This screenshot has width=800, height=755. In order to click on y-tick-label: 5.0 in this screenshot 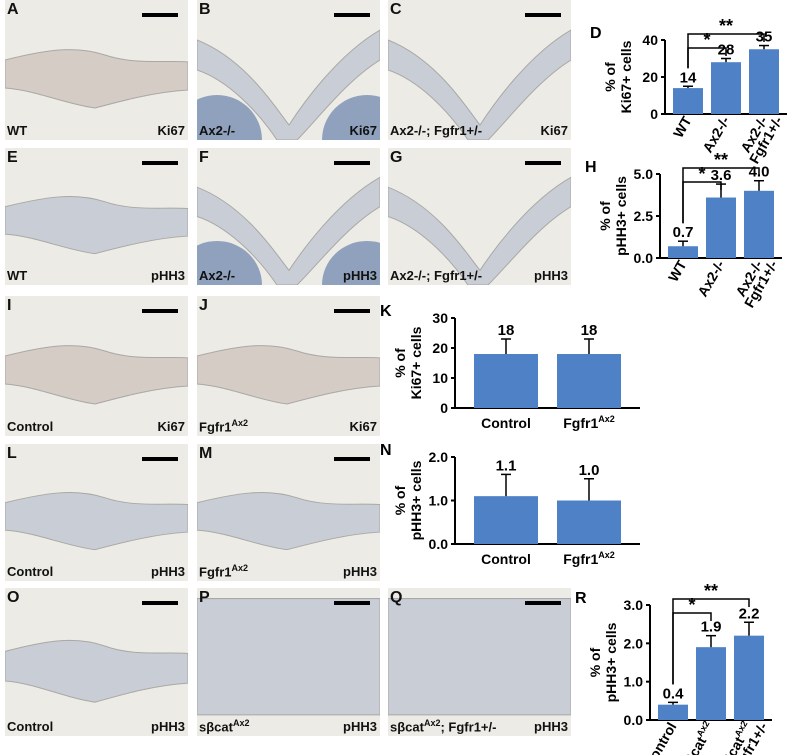, I will do `click(644, 174)`.